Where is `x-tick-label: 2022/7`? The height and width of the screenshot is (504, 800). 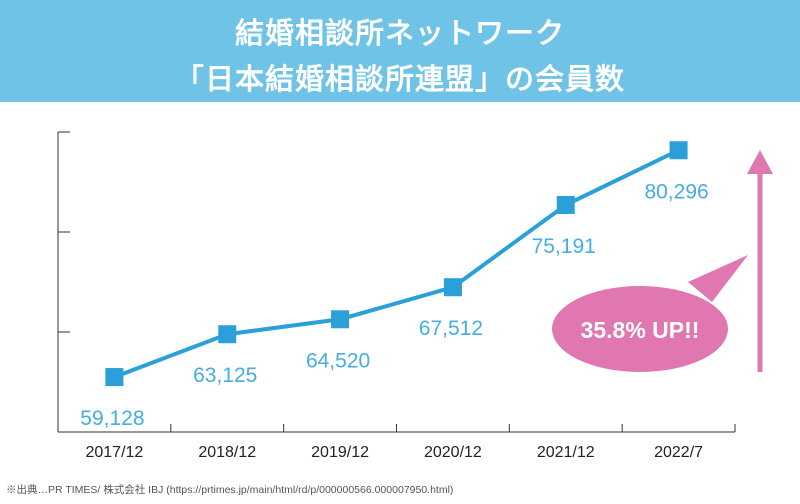
x-tick-label: 2022/7 is located at coordinates (678, 452).